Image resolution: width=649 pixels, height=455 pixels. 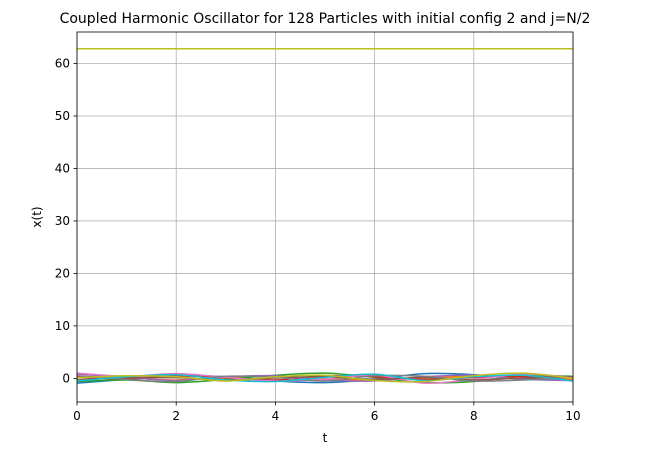 What do you see at coordinates (375, 416) in the screenshot?
I see `x-tick-label: 6` at bounding box center [375, 416].